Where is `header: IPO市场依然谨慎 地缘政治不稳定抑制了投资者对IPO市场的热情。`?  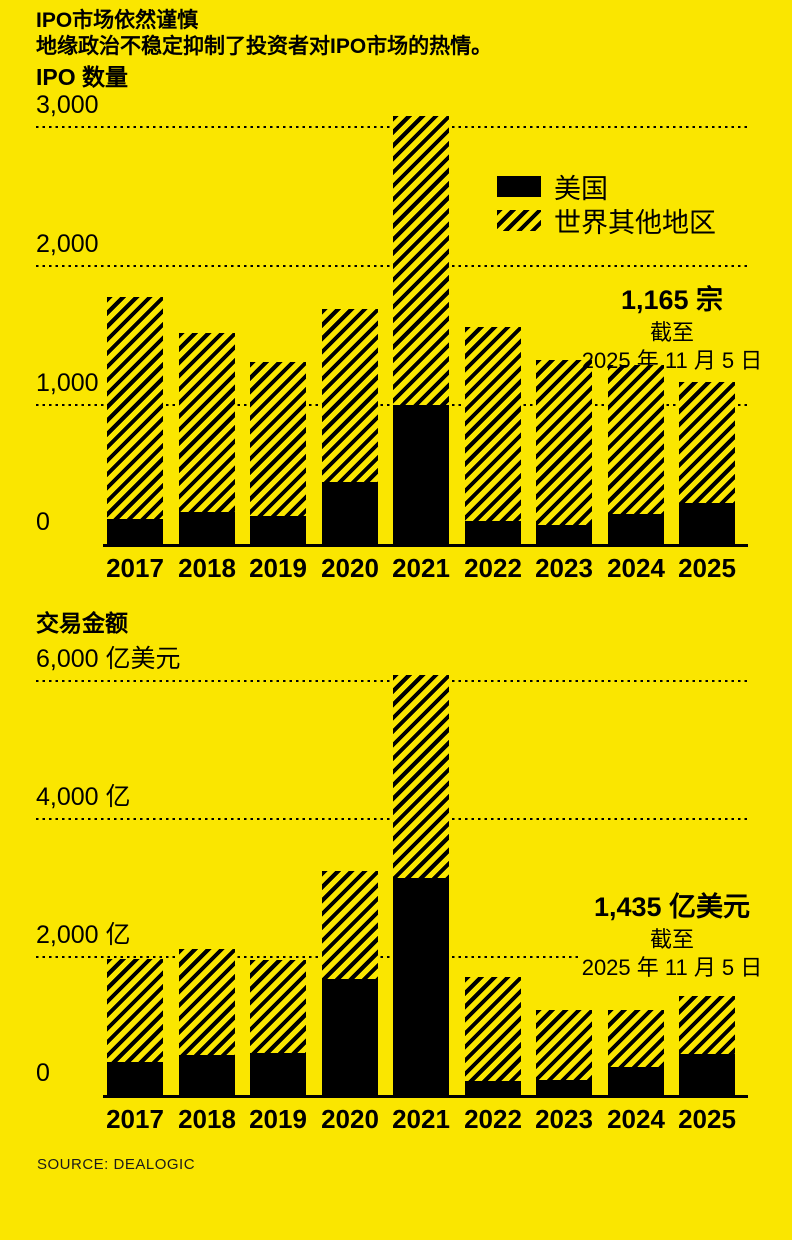
header: IPO市场依然谨慎 地缘政治不稳定抑制了投资者对IPO市场的热情。 is located at coordinates (264, 34).